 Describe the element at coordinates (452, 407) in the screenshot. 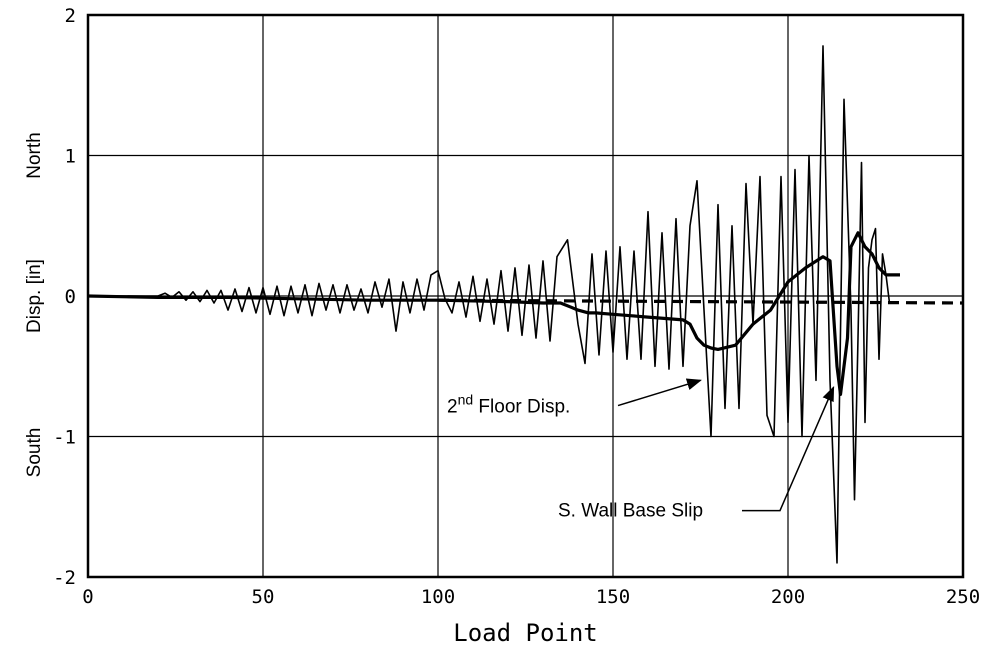

I see `annotation-2nd-floor-base: 2` at that location.